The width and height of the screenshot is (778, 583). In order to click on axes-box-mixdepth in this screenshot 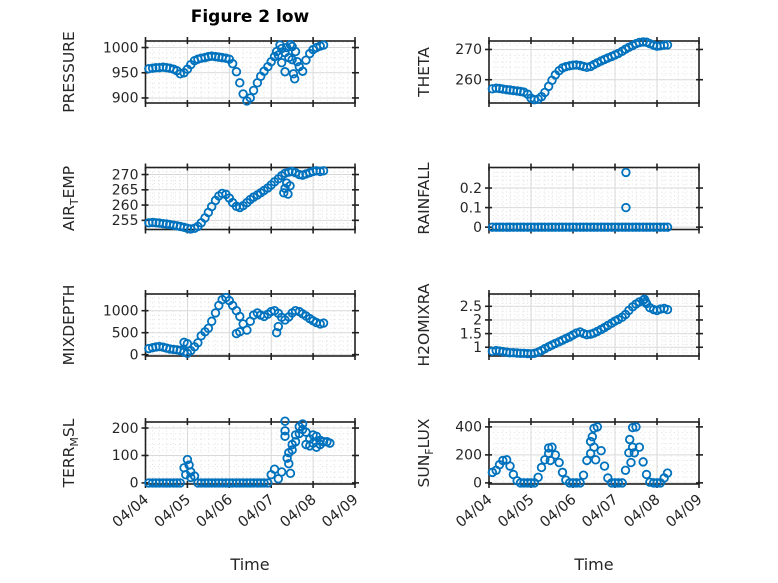, I will do `click(250, 325)`.